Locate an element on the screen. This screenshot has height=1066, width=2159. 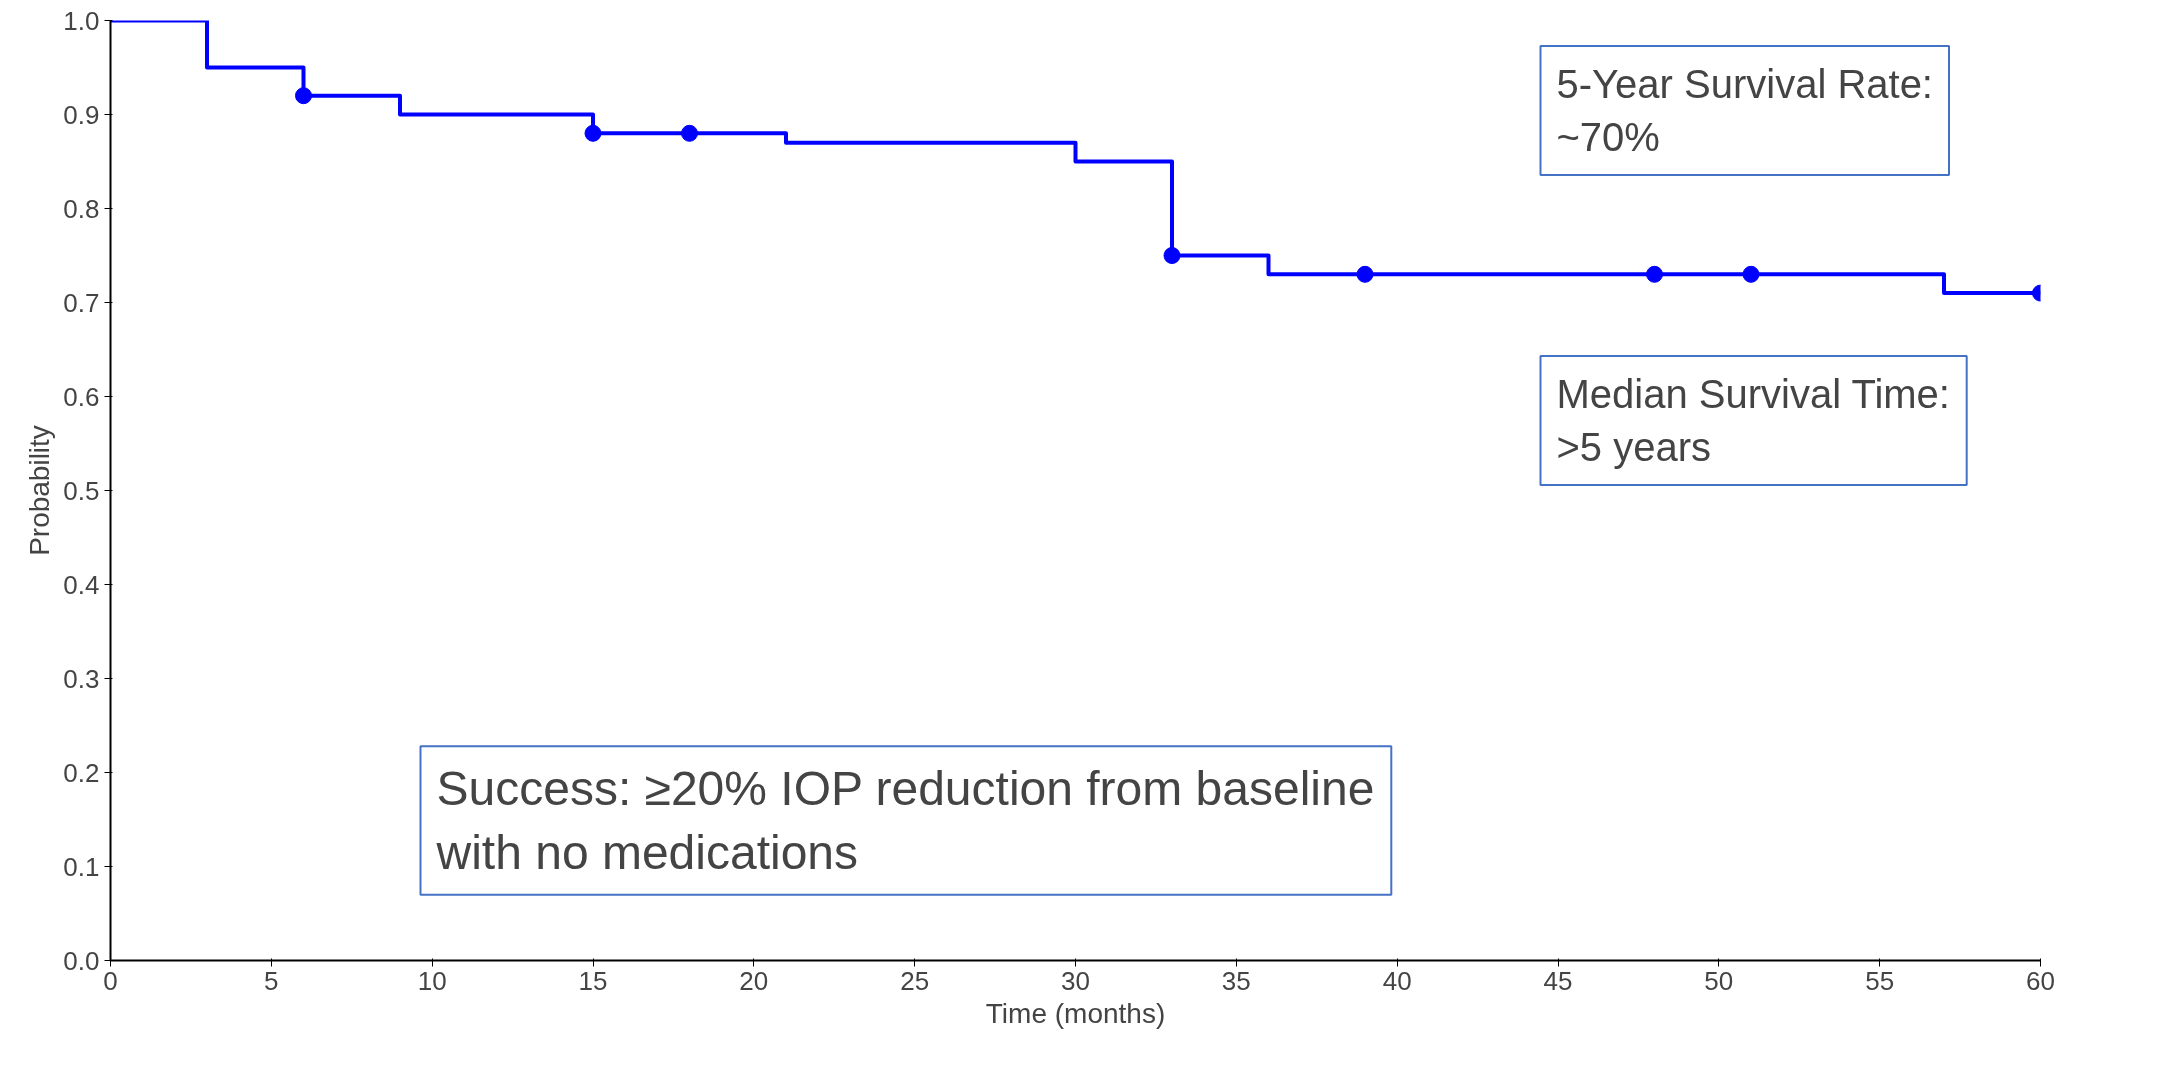
y-tick-label: 0.4 is located at coordinates (81, 584).